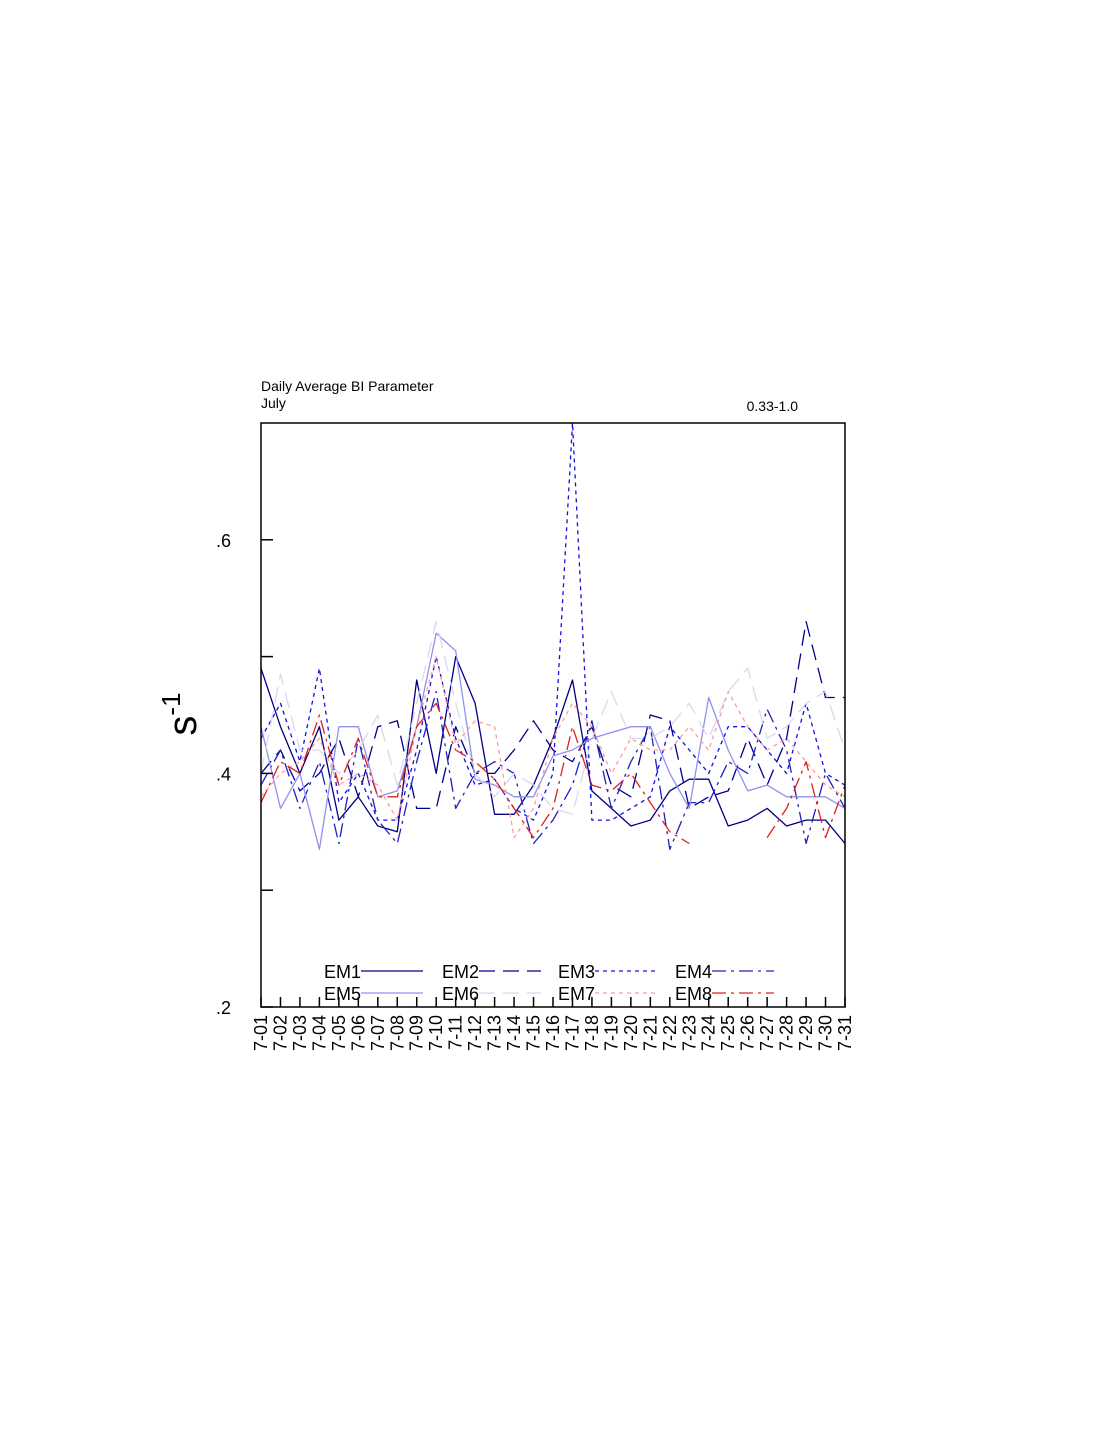 Image resolution: width=1105 pixels, height=1430 pixels. What do you see at coordinates (534, 1033) in the screenshot?
I see `x-tick-label: 7-15` at bounding box center [534, 1033].